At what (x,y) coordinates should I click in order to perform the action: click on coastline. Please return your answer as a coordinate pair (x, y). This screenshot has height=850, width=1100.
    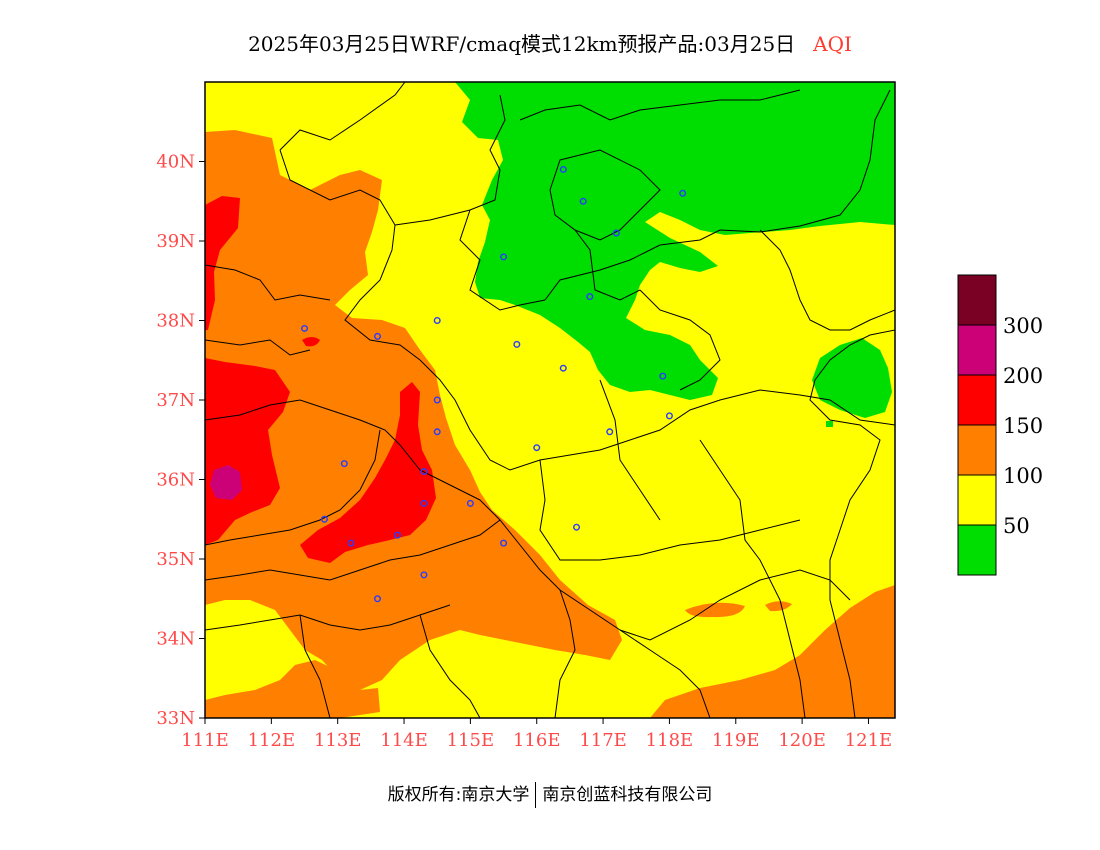
    Looking at the image, I should click on (827, 280).